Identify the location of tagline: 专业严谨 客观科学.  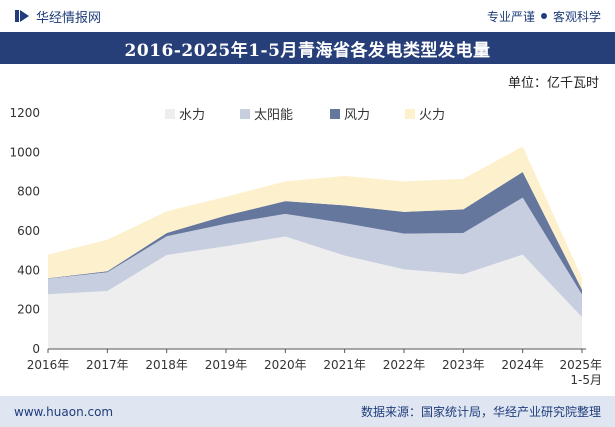
(544, 16).